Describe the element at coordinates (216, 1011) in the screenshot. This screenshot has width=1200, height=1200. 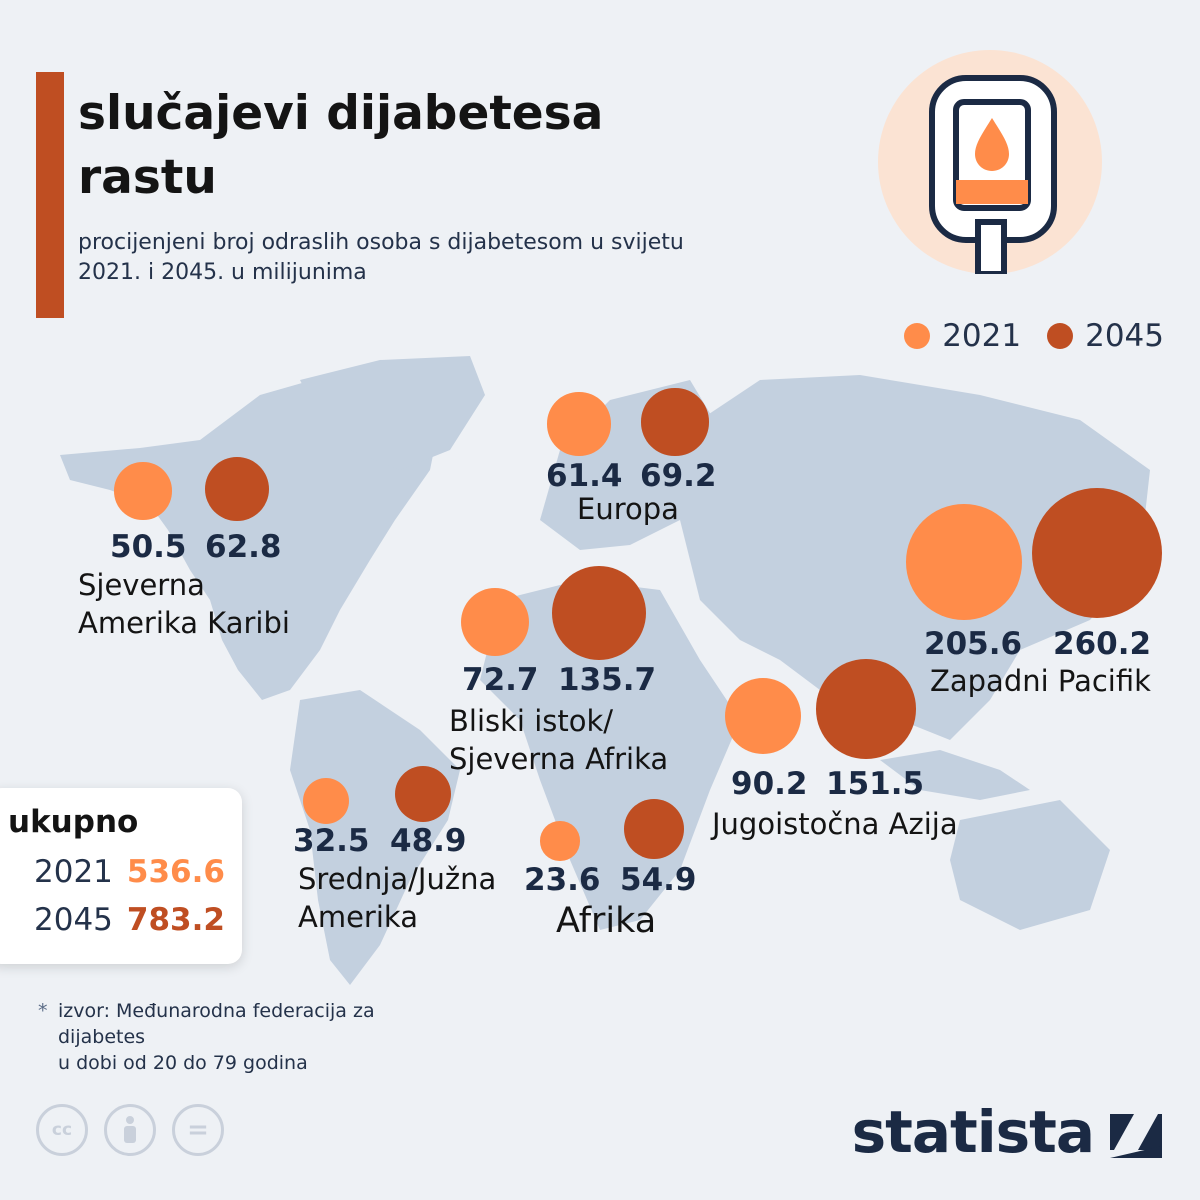
I see `source-line-1: izvor: Međunarodna federacija za` at that location.